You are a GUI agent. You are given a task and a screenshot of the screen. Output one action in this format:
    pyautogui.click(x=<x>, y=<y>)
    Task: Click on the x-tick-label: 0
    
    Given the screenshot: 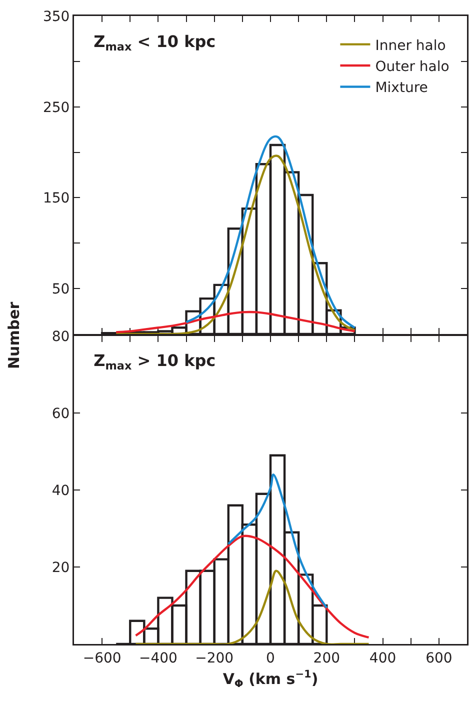 What is the action you would take?
    pyautogui.click(x=270, y=658)
    